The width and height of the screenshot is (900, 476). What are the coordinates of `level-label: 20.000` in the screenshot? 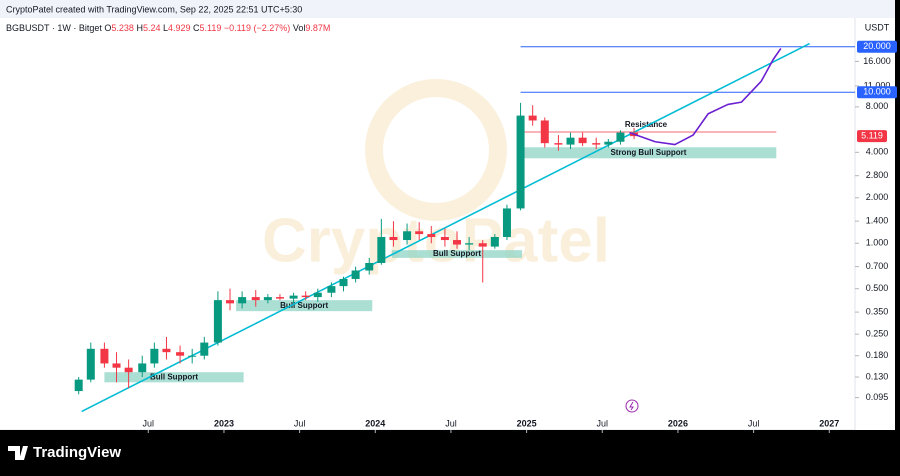 It's located at (877, 46).